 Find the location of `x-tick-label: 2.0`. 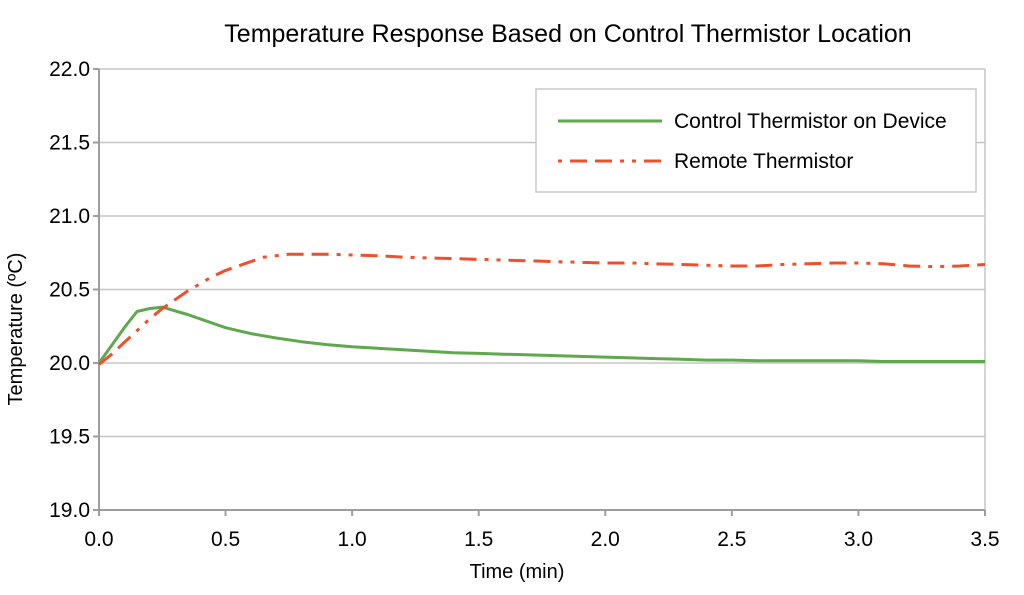

x-tick-label: 2.0 is located at coordinates (605, 539).